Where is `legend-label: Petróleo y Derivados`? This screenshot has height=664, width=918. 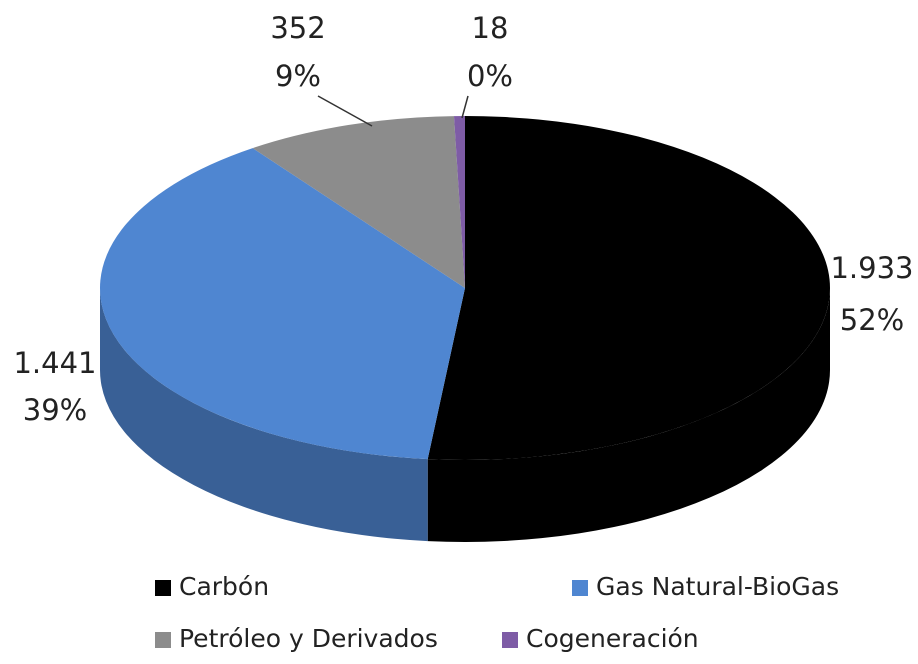
legend-label: Petróleo y Derivados is located at coordinates (308, 638).